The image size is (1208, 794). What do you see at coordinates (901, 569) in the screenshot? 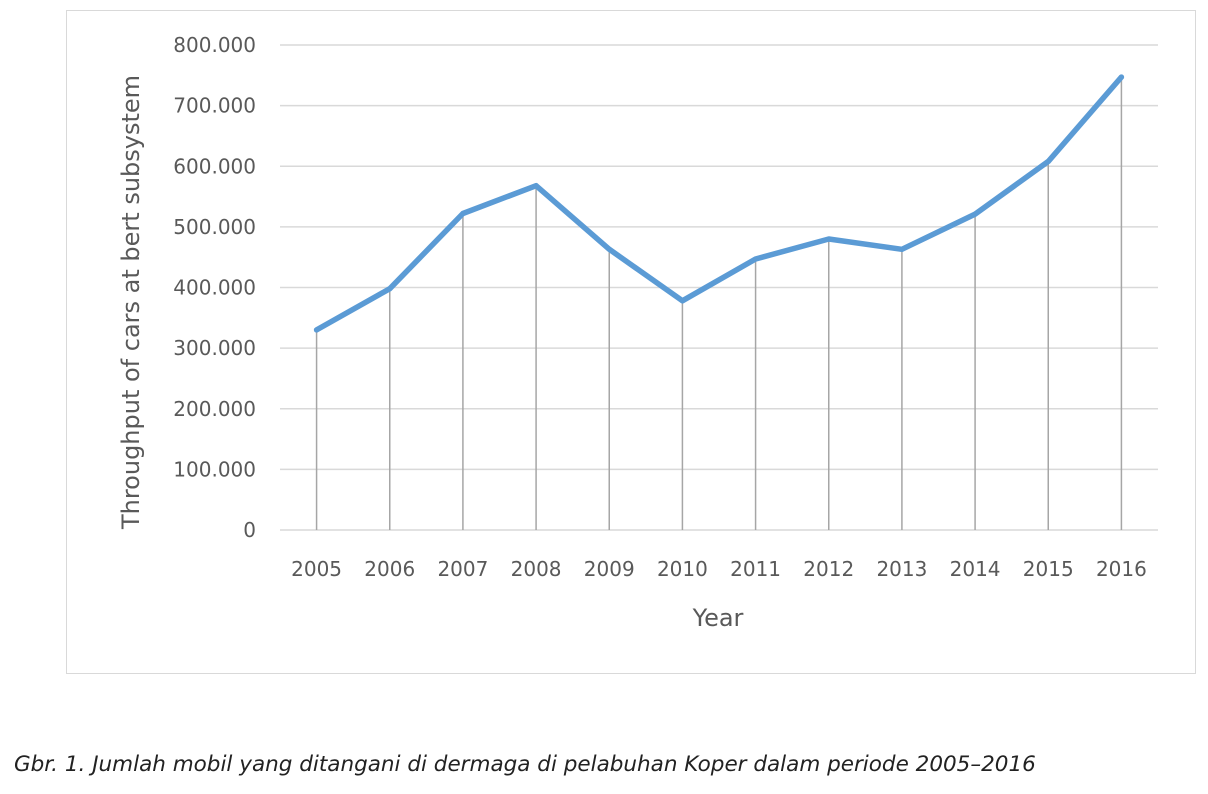
I see `x-tick-label: 2013` at bounding box center [901, 569].